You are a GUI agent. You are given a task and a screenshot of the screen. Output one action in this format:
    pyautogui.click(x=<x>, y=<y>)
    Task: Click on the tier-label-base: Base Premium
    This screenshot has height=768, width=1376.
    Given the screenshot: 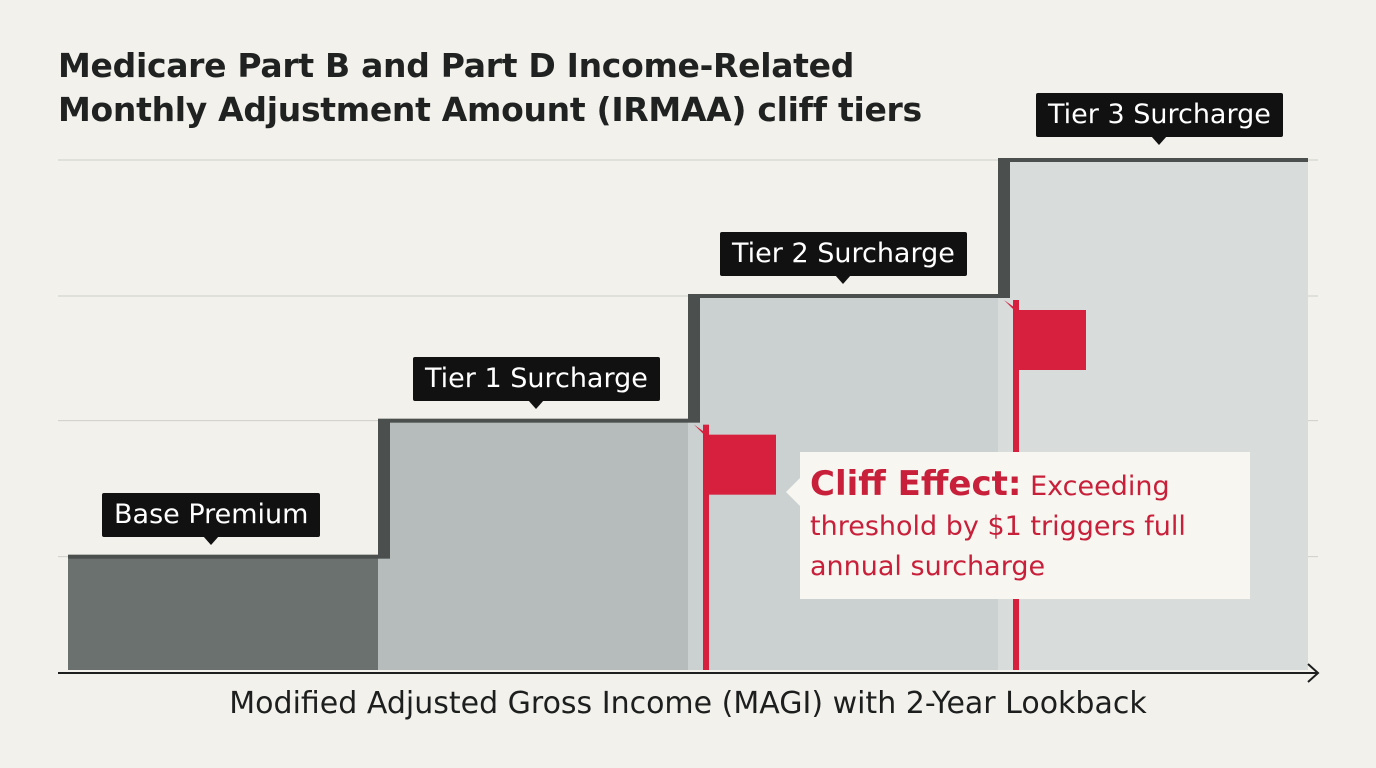 What is the action you would take?
    pyautogui.click(x=211, y=518)
    